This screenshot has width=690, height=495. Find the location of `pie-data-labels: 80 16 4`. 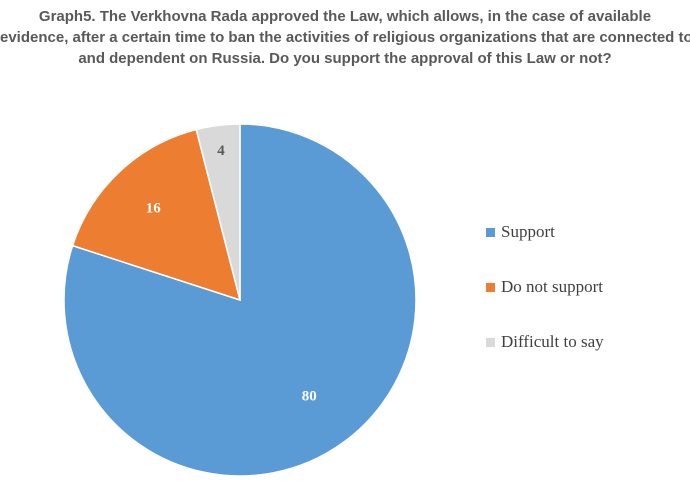

pie-data-labels: 80 16 4 is located at coordinates (231, 274).